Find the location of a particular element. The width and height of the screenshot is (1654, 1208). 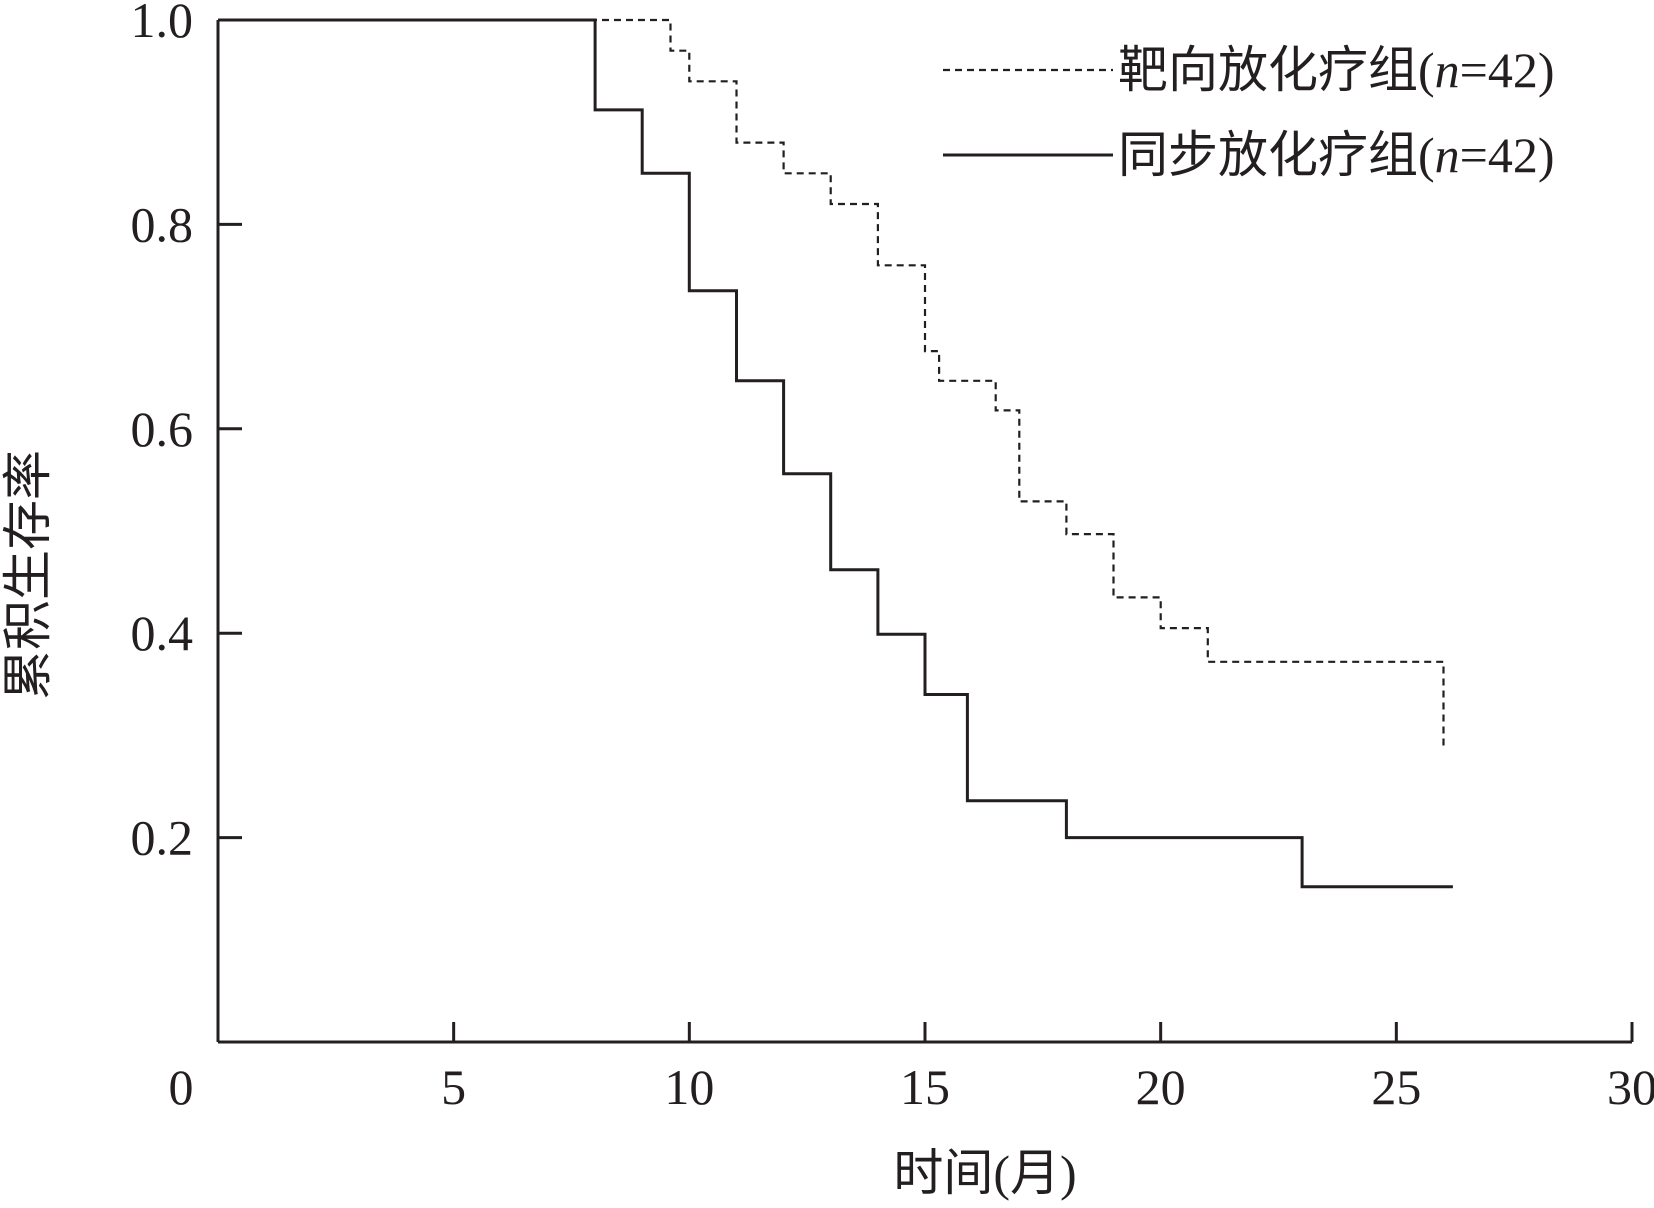

x-tick-label-20: 20 is located at coordinates (1161, 1087).